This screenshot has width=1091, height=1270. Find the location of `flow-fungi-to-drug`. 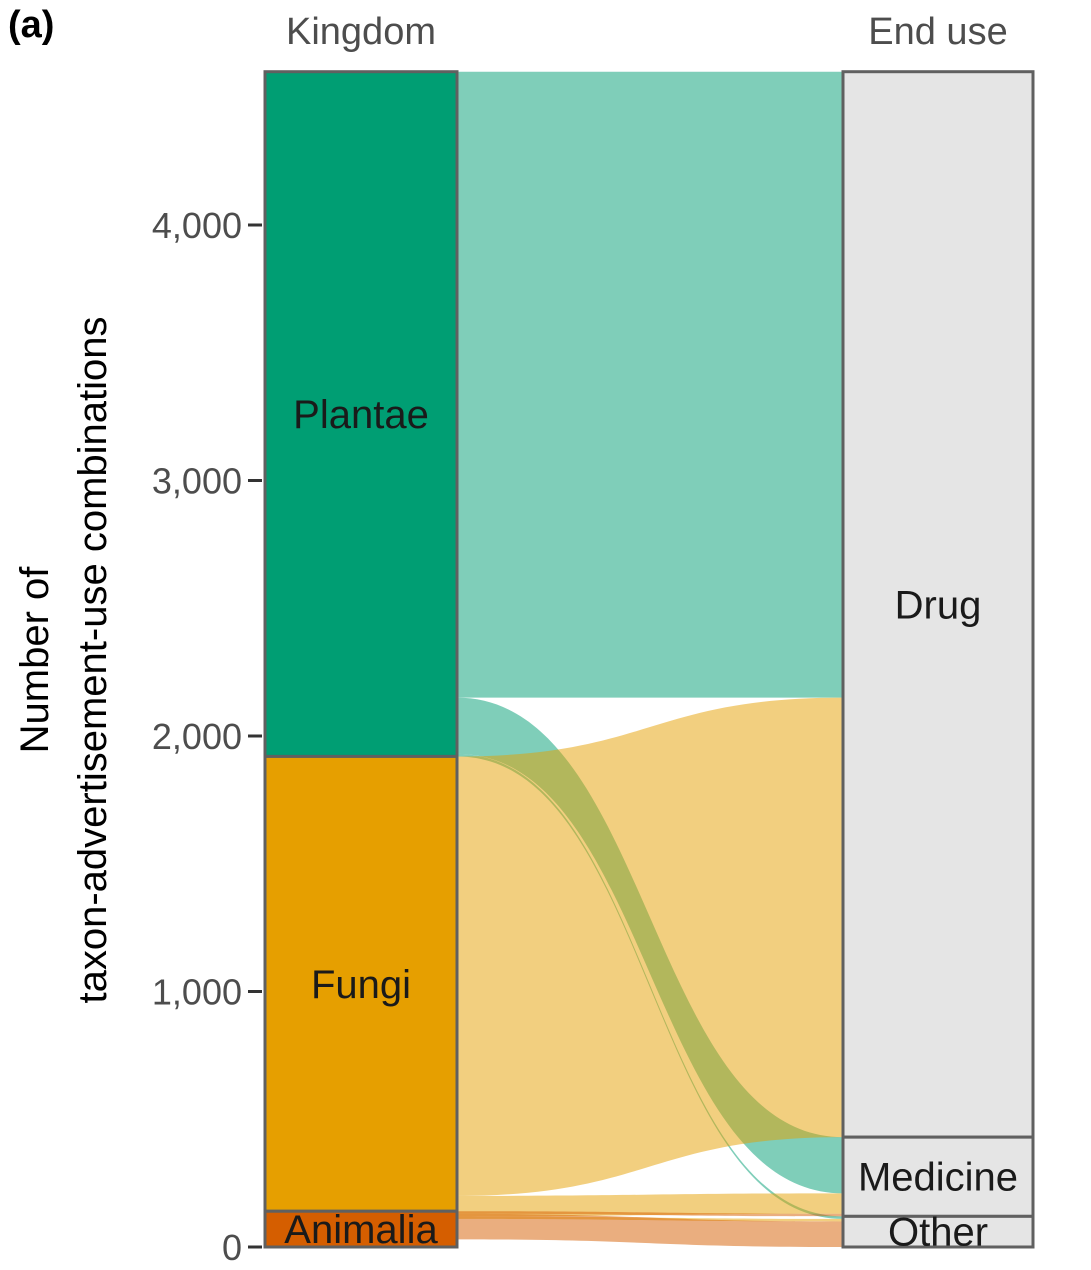

flow-fungi-to-drug is located at coordinates (650, 946).